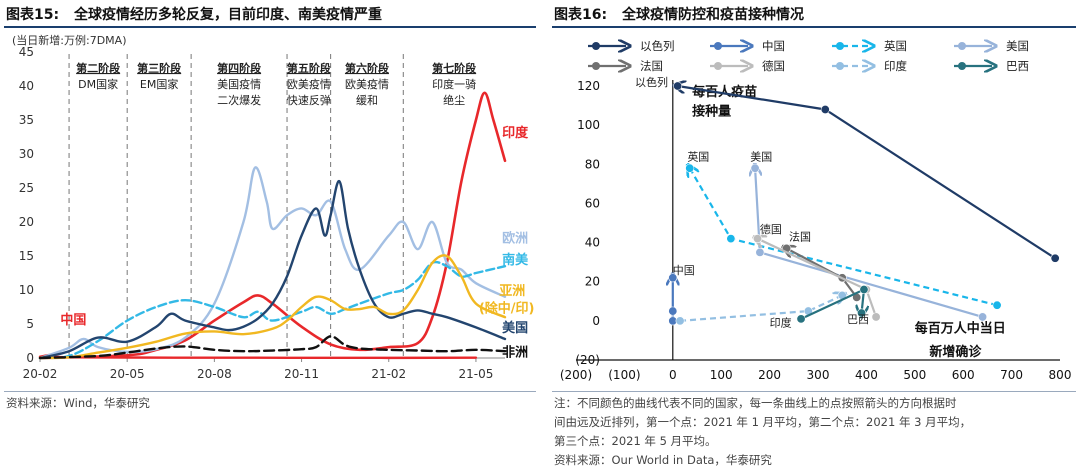 This screenshot has width=1080, height=475. What do you see at coordinates (781, 323) in the screenshot?
I see `country-label: 印度` at bounding box center [781, 323].